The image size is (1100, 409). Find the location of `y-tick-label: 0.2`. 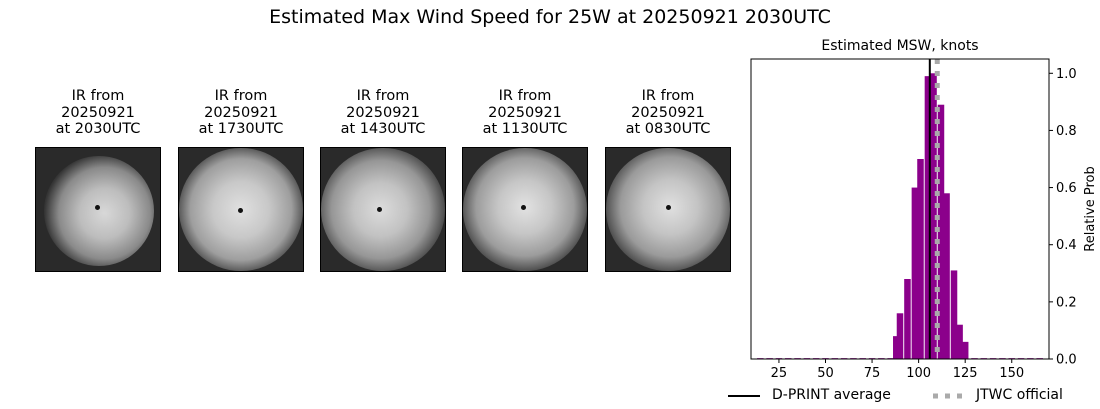

y-tick-label: 0.2 is located at coordinates (1066, 302).